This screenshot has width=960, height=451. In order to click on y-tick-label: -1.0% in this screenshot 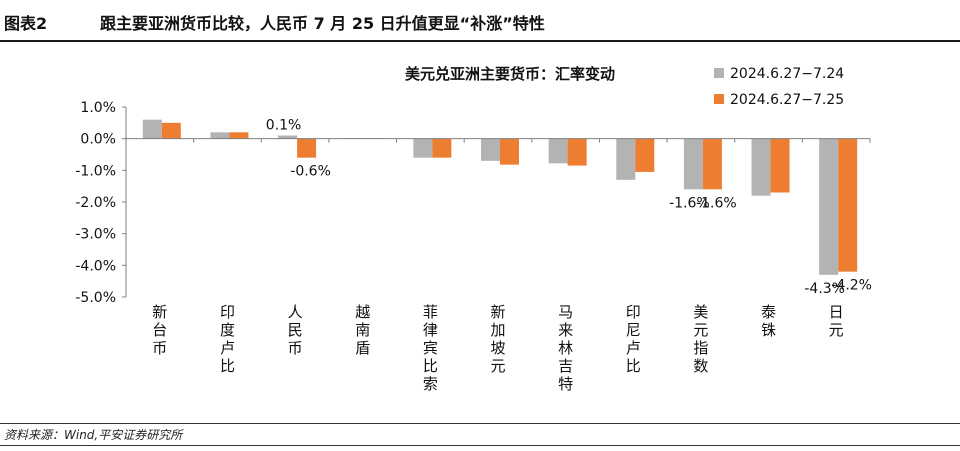, I will do `click(95, 171)`.